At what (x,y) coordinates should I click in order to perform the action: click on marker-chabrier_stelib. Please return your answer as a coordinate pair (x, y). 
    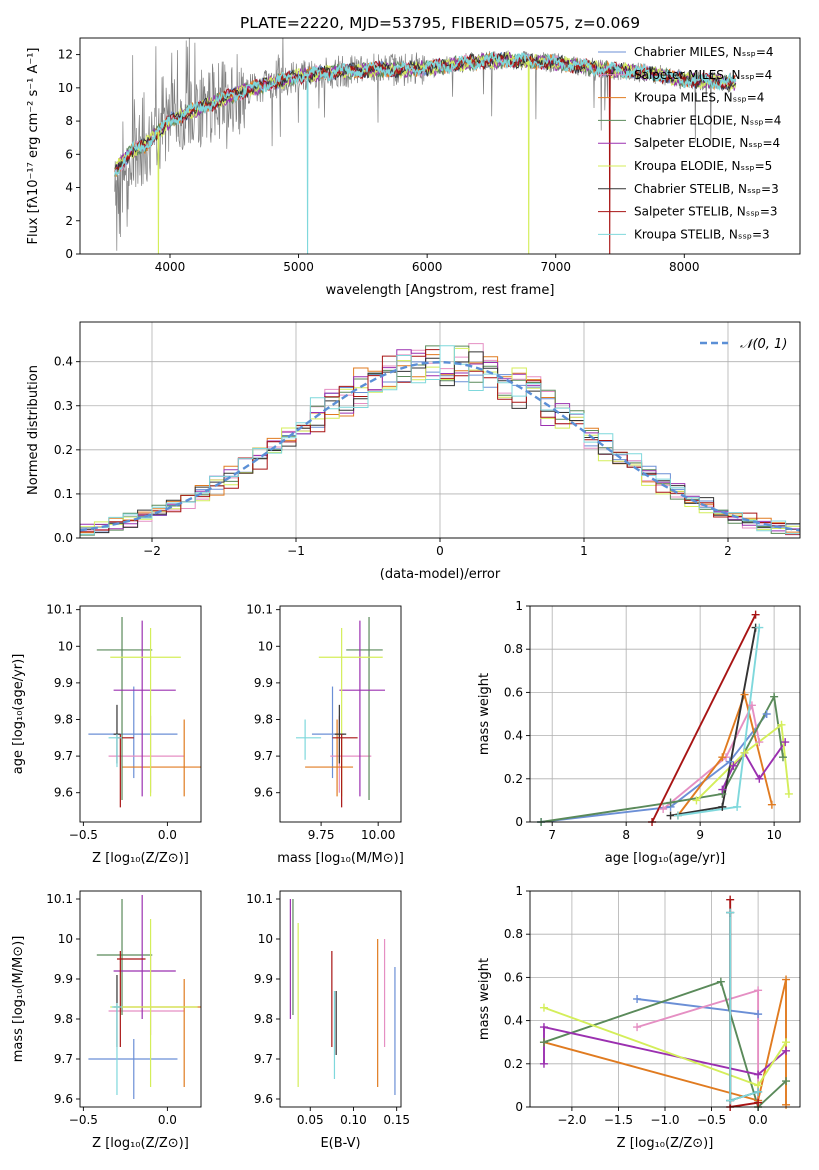
    Looking at the image, I should click on (722, 806).